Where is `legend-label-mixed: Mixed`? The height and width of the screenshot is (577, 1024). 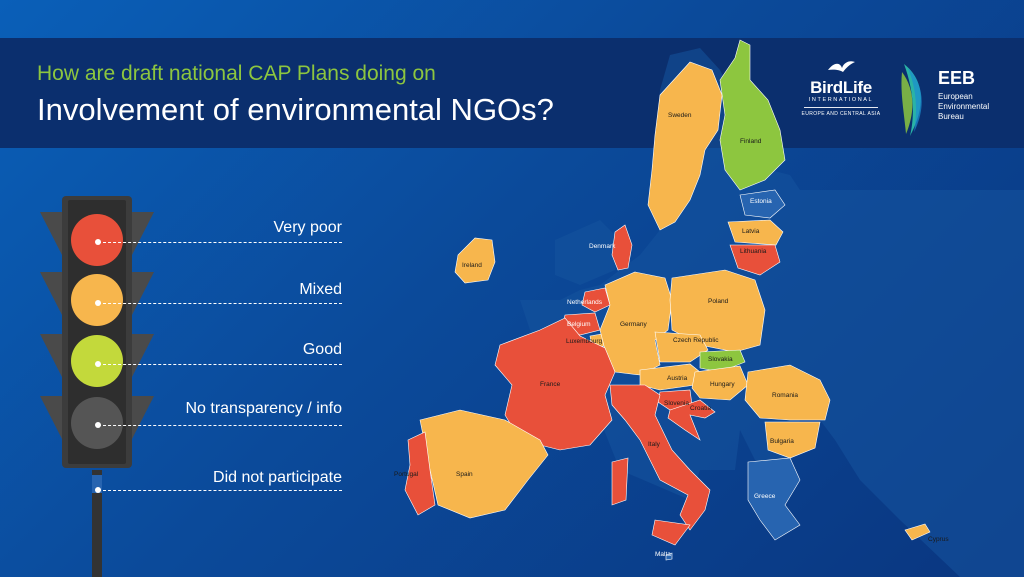
legend-label-mixed: Mixed is located at coordinates (320, 289).